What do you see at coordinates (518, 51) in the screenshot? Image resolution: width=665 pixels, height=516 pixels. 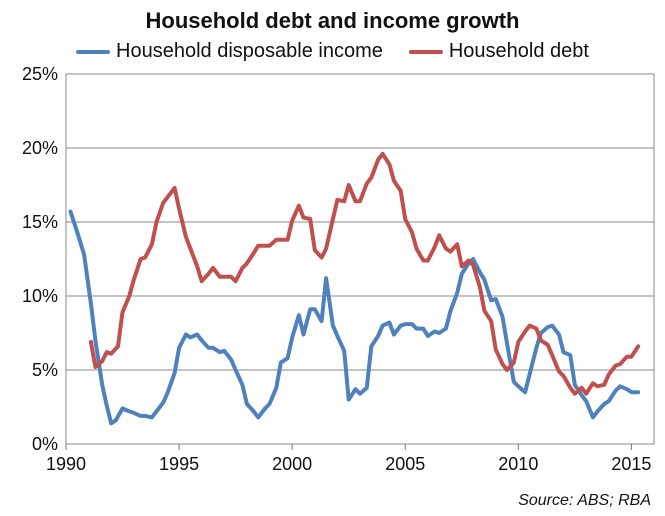 I see `legend-label-debt: Household debt` at bounding box center [518, 51].